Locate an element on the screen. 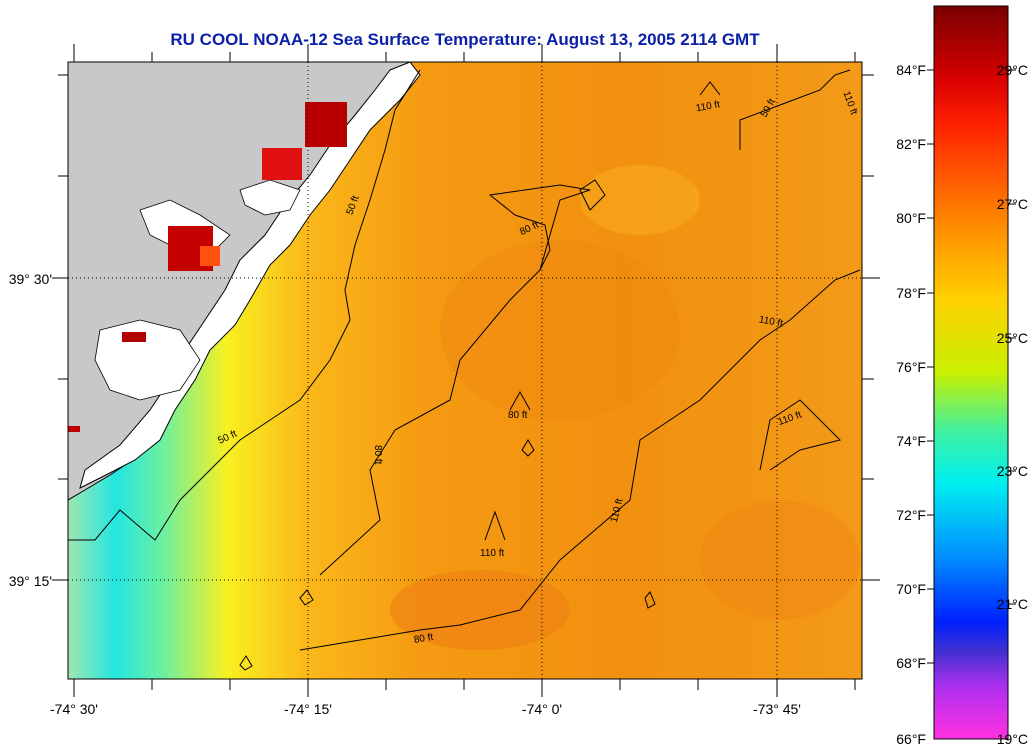  colorbar-c-label: 21°C is located at coordinates (1012, 604).